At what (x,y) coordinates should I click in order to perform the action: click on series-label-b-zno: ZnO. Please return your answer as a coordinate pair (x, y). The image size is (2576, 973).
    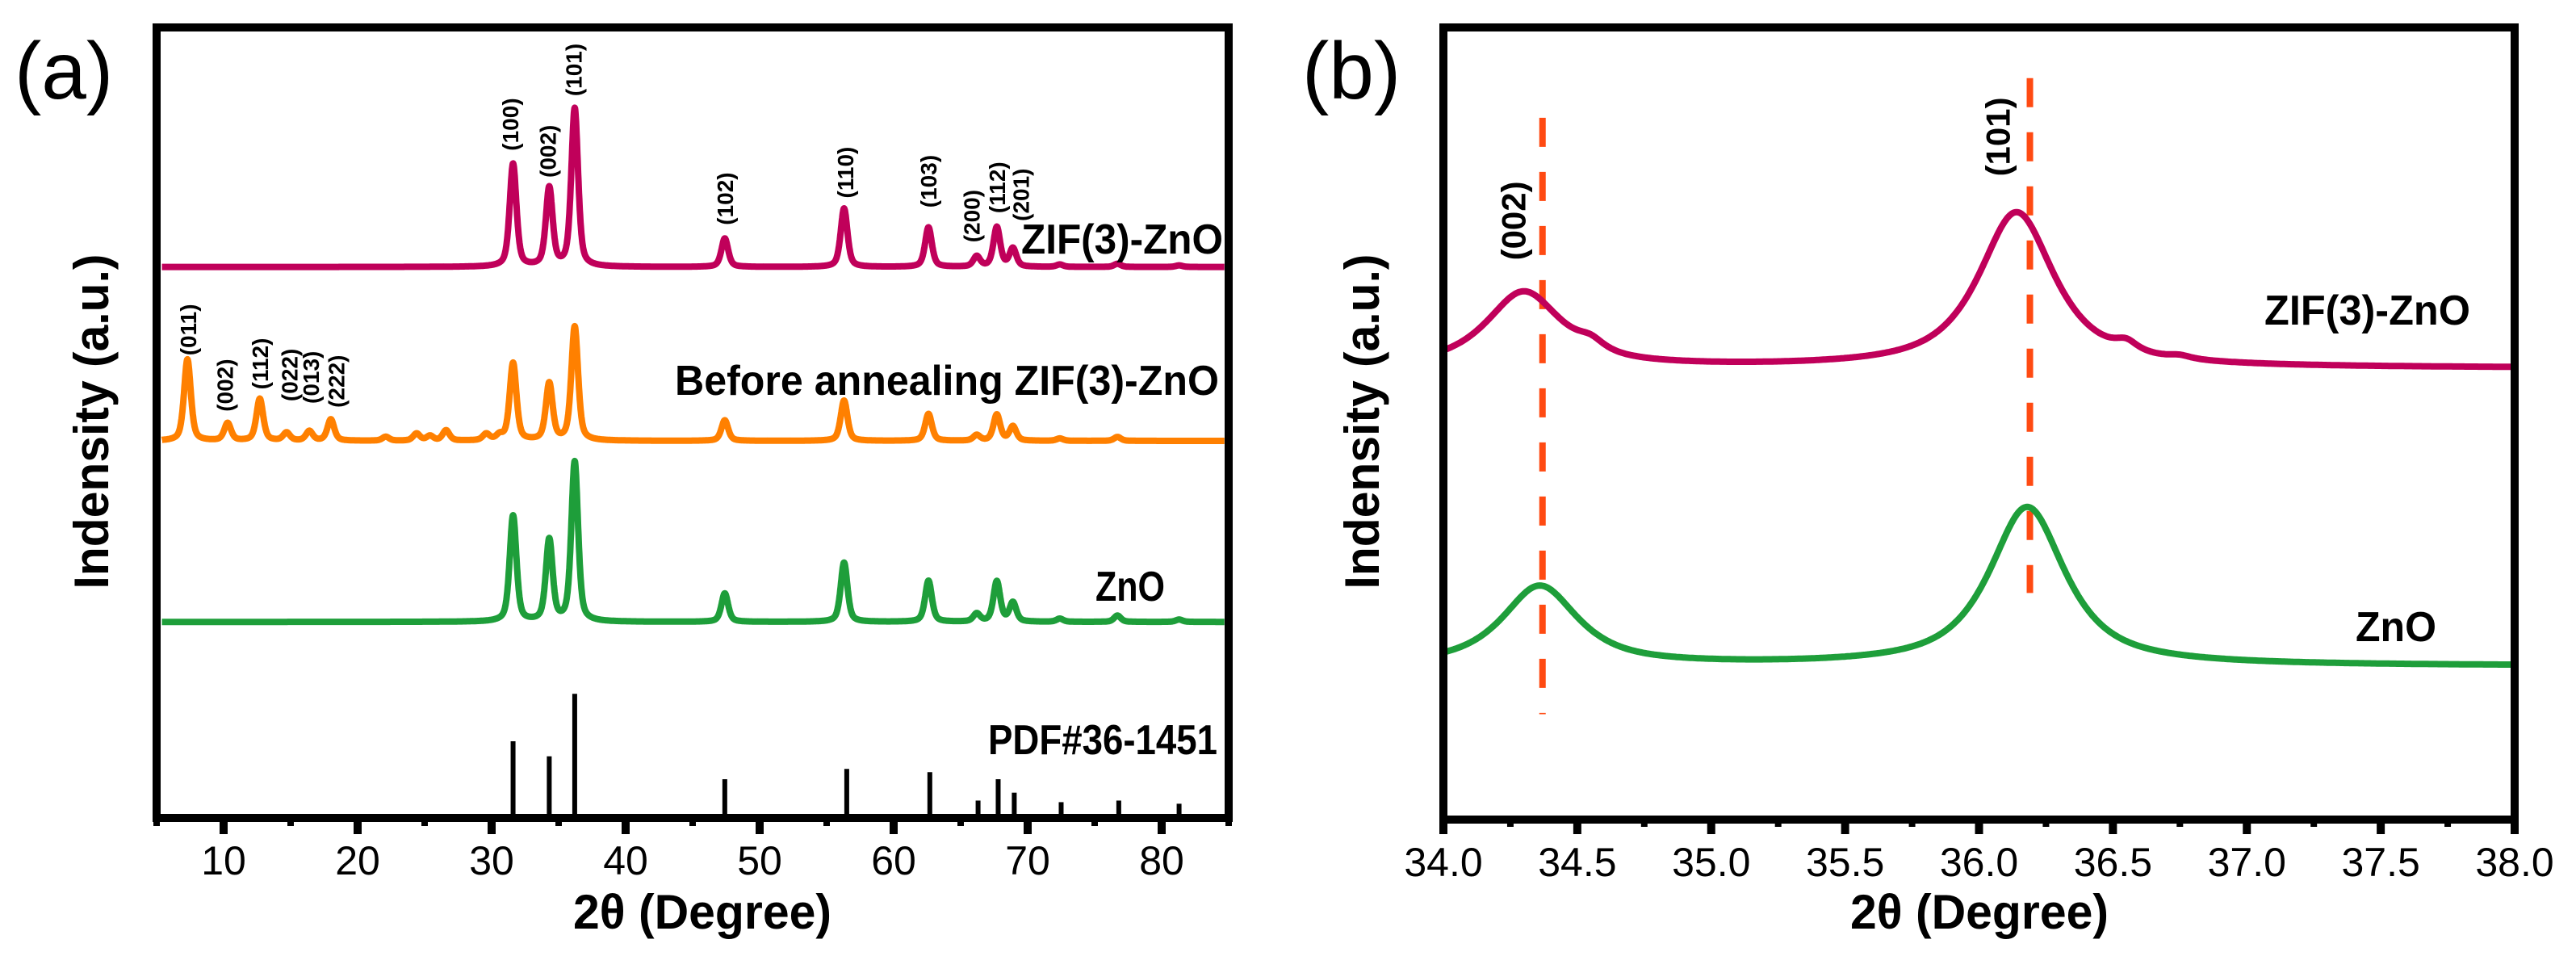
    Looking at the image, I should click on (2396, 627).